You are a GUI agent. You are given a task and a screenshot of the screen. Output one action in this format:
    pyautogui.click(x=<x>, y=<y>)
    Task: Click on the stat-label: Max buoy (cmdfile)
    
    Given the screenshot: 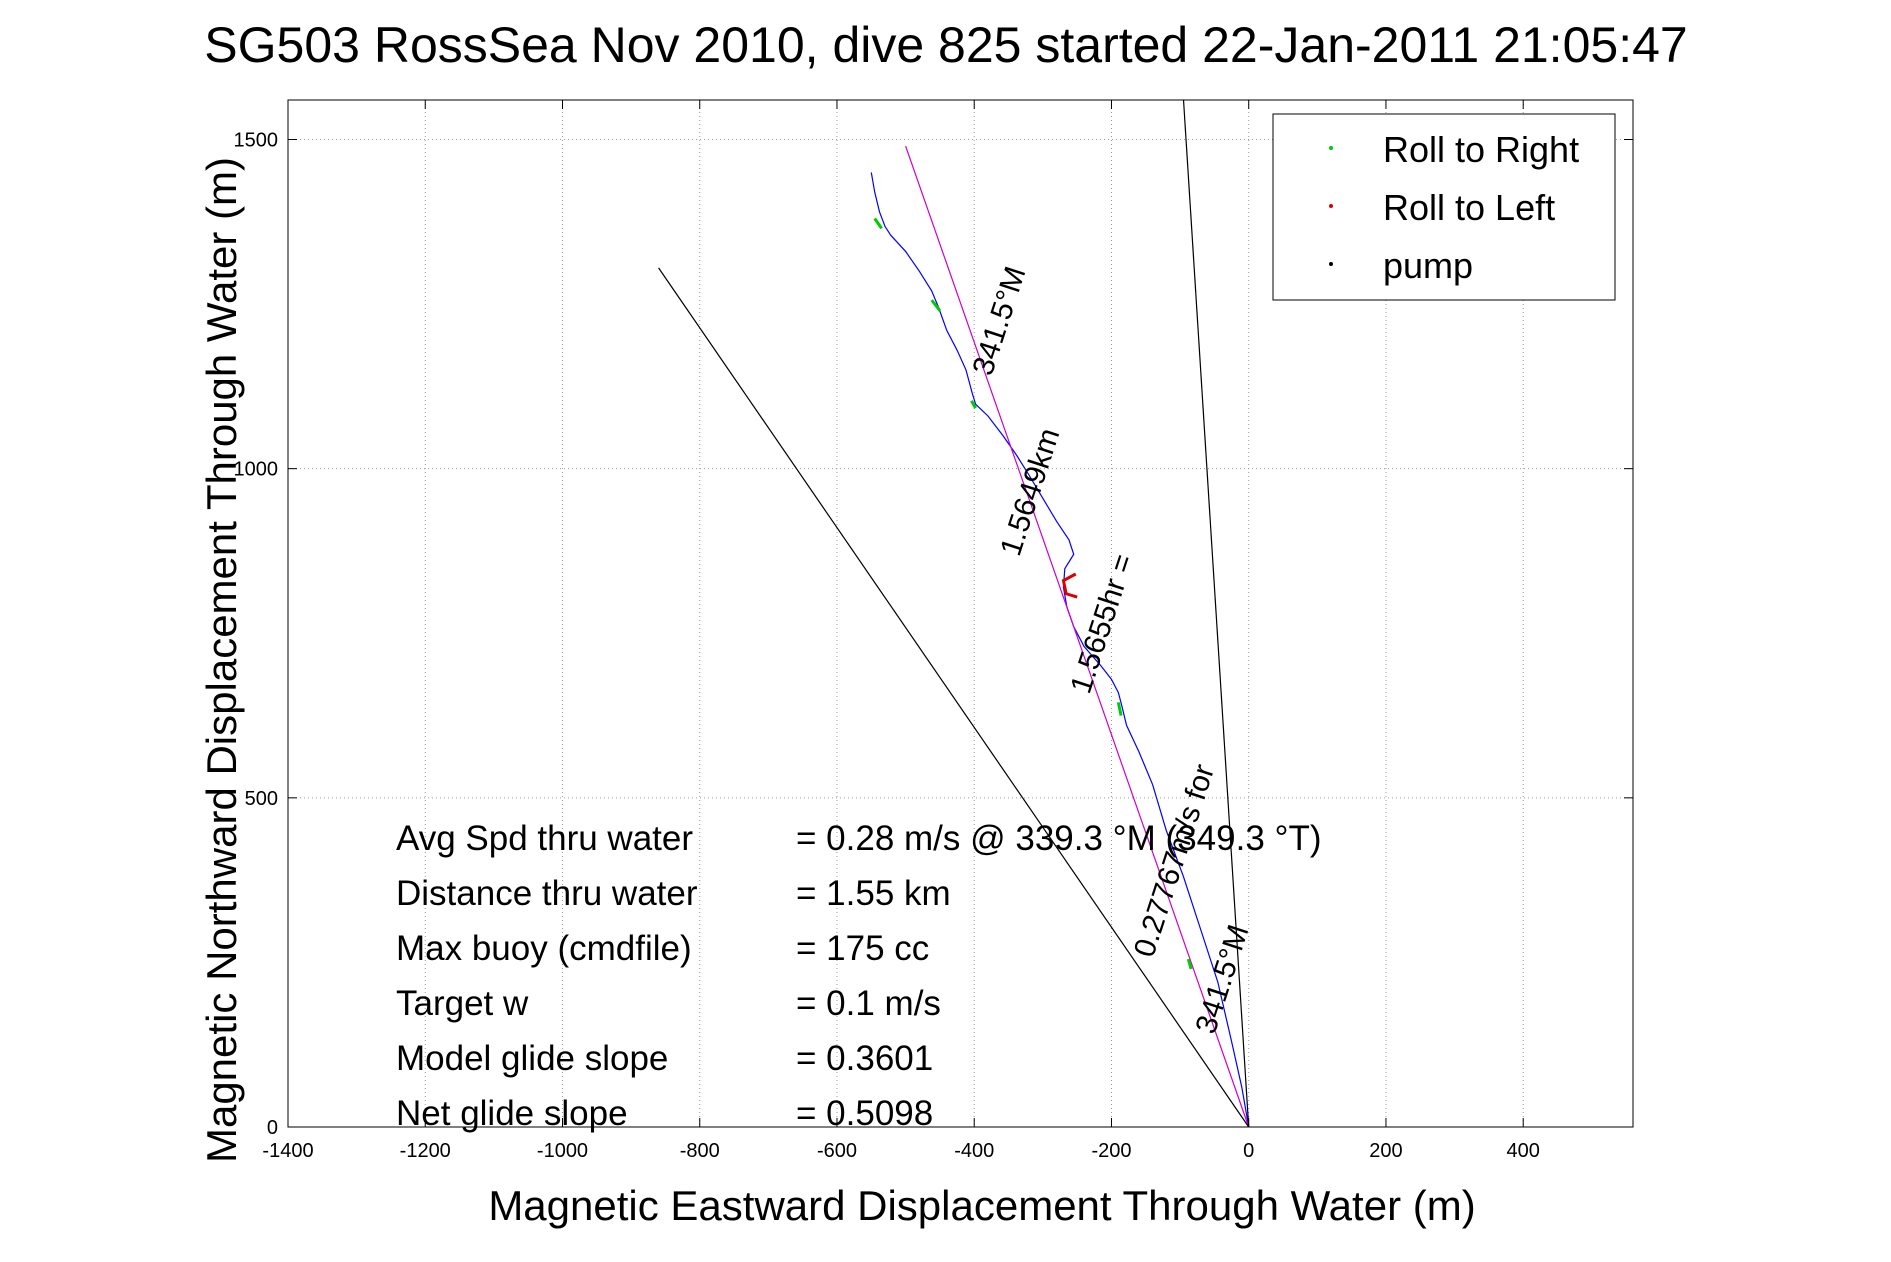 What is the action you would take?
    pyautogui.click(x=544, y=948)
    